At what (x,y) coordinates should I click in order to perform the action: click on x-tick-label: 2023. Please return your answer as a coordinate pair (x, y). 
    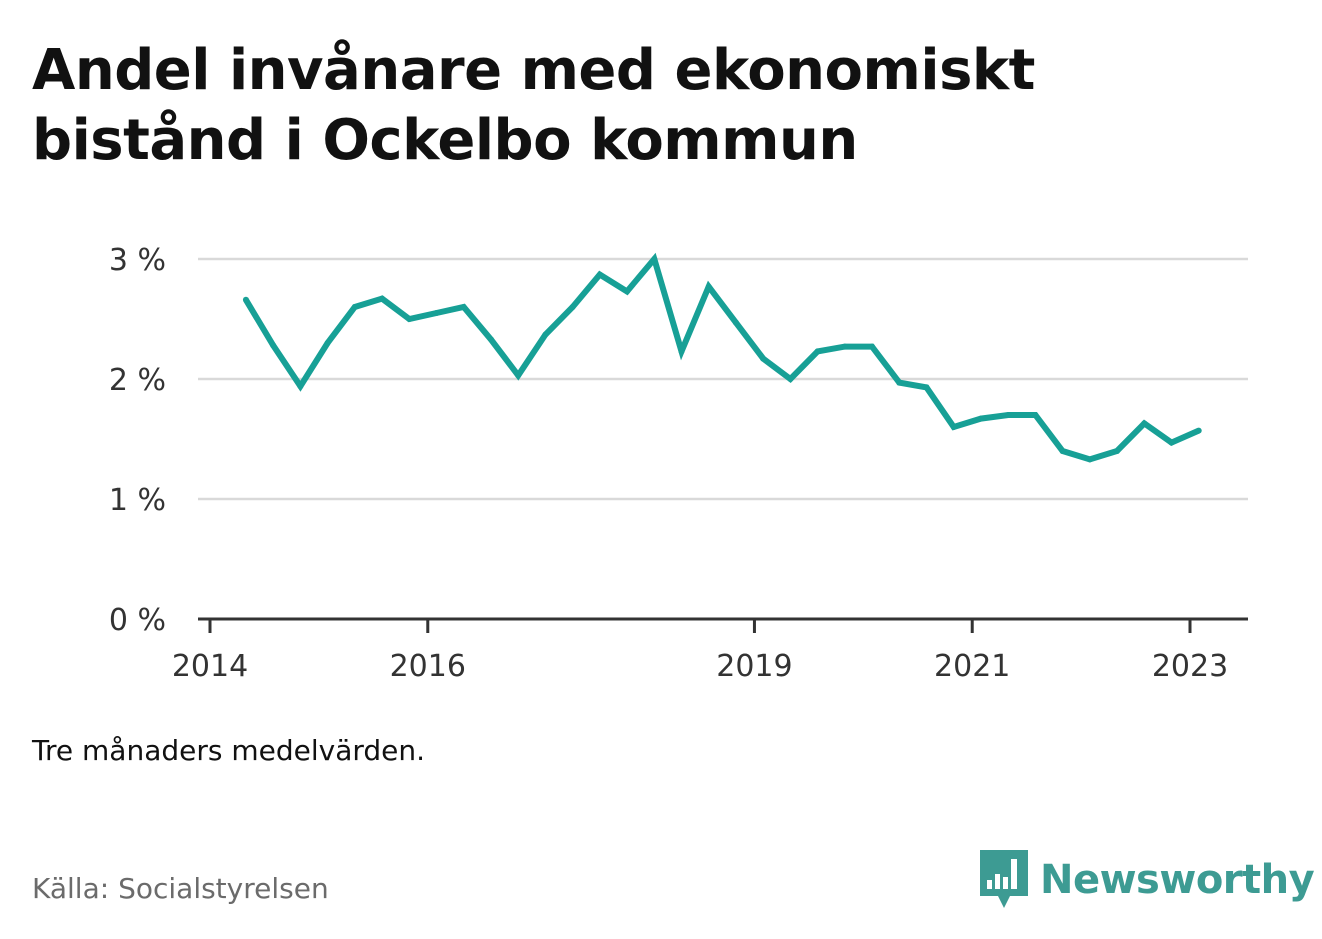
    Looking at the image, I should click on (1190, 666).